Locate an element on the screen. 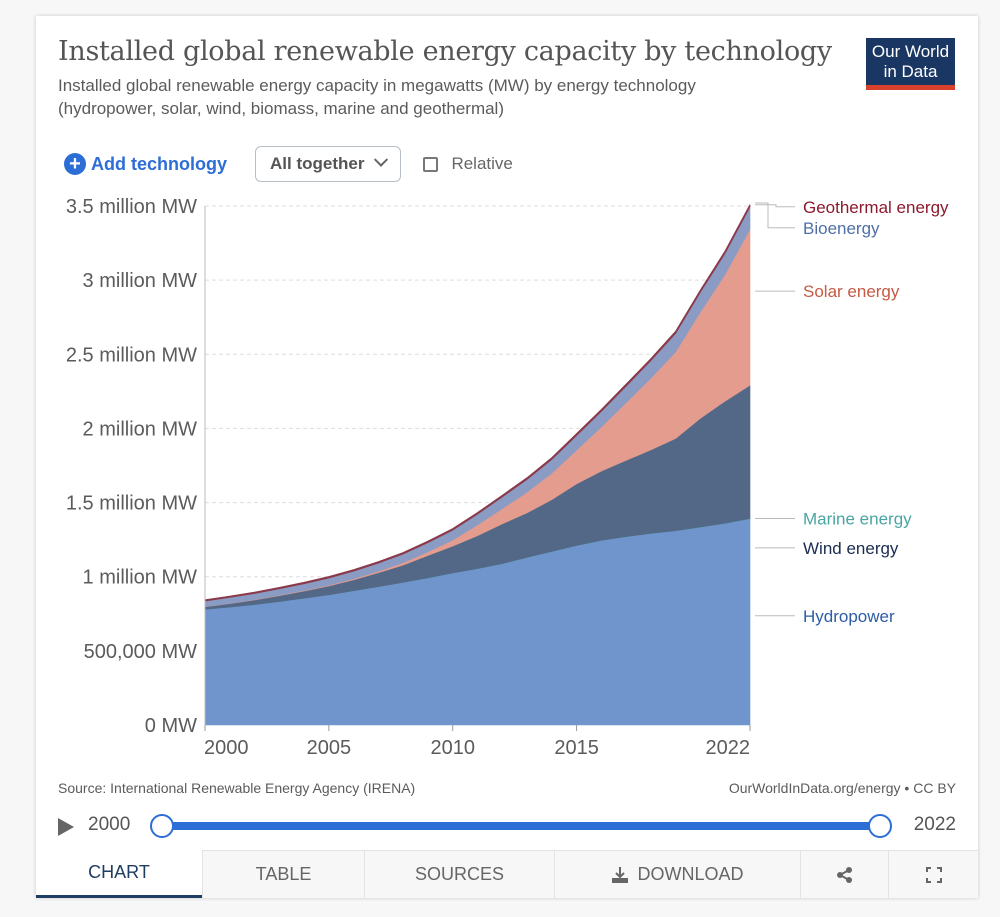  tab-table-label: TABLE is located at coordinates (283, 874).